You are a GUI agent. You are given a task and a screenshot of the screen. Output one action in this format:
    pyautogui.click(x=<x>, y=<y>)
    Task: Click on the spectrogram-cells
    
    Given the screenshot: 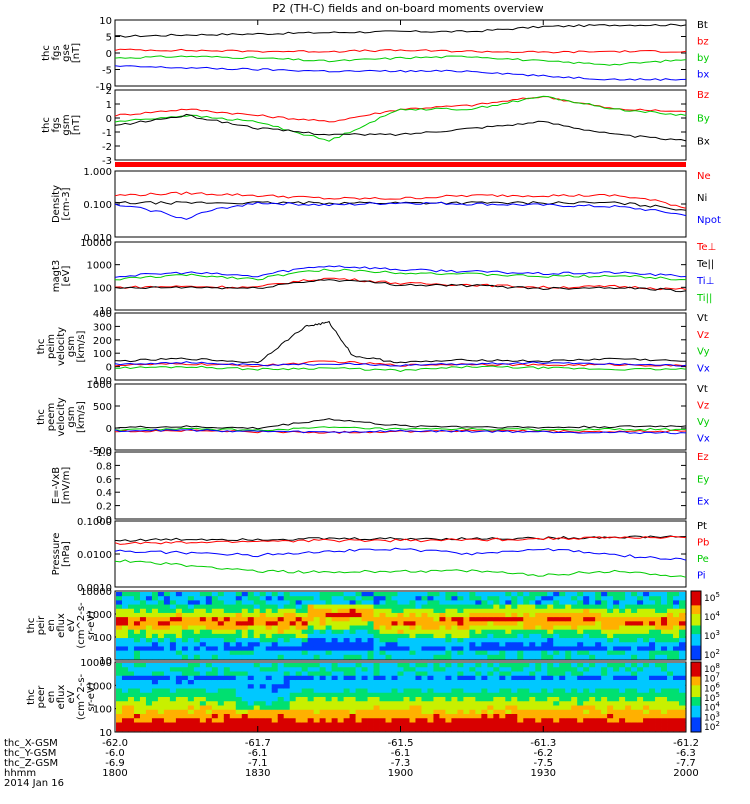 What is the action you would take?
    pyautogui.click(x=401, y=697)
    